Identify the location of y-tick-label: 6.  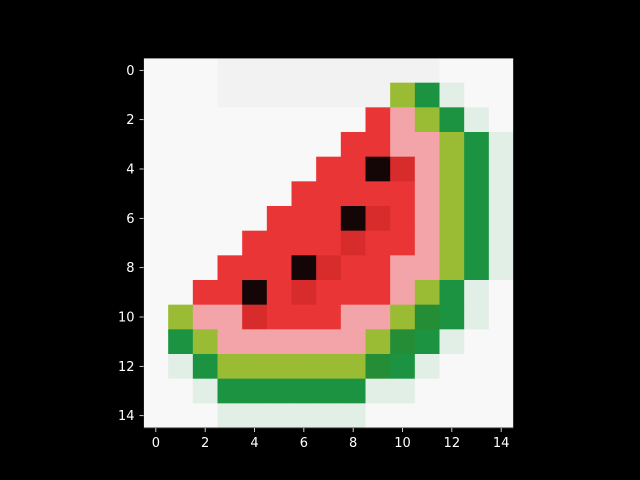
(130, 219).